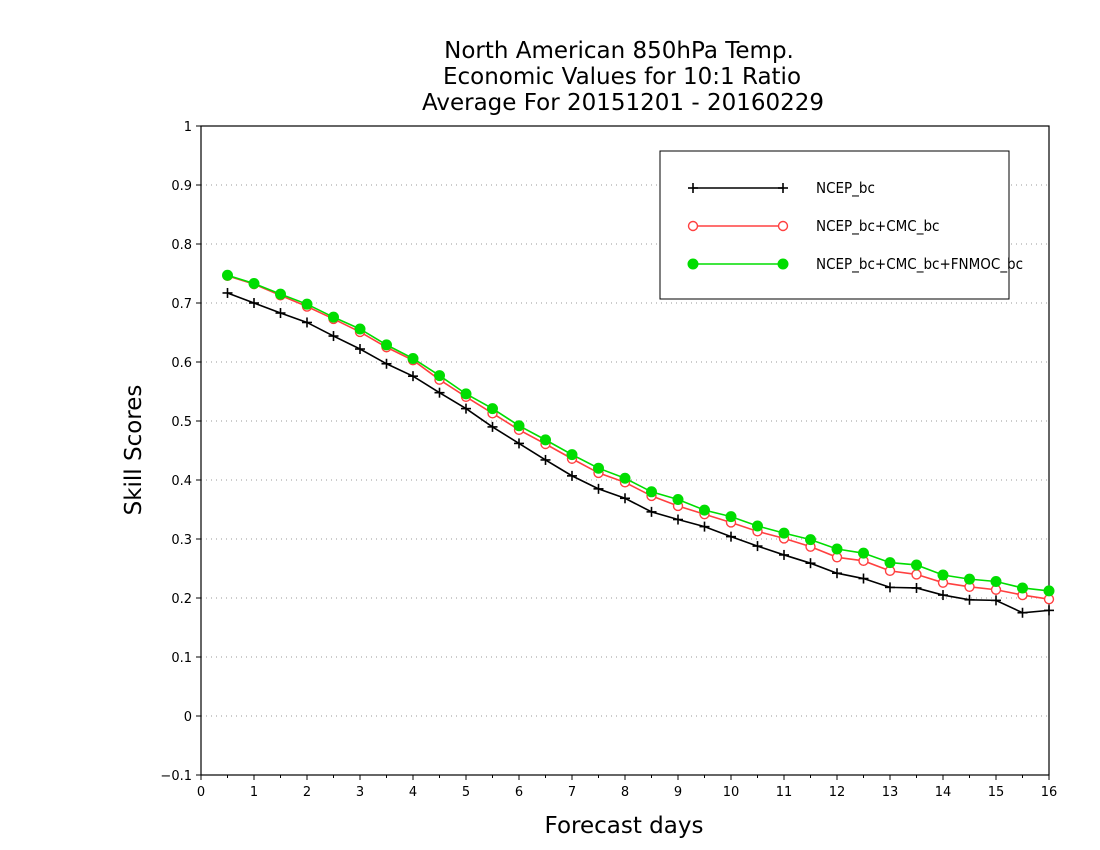 This screenshot has height=850, width=1100. What do you see at coordinates (678, 792) in the screenshot?
I see `x-tick-label-9: 9` at bounding box center [678, 792].